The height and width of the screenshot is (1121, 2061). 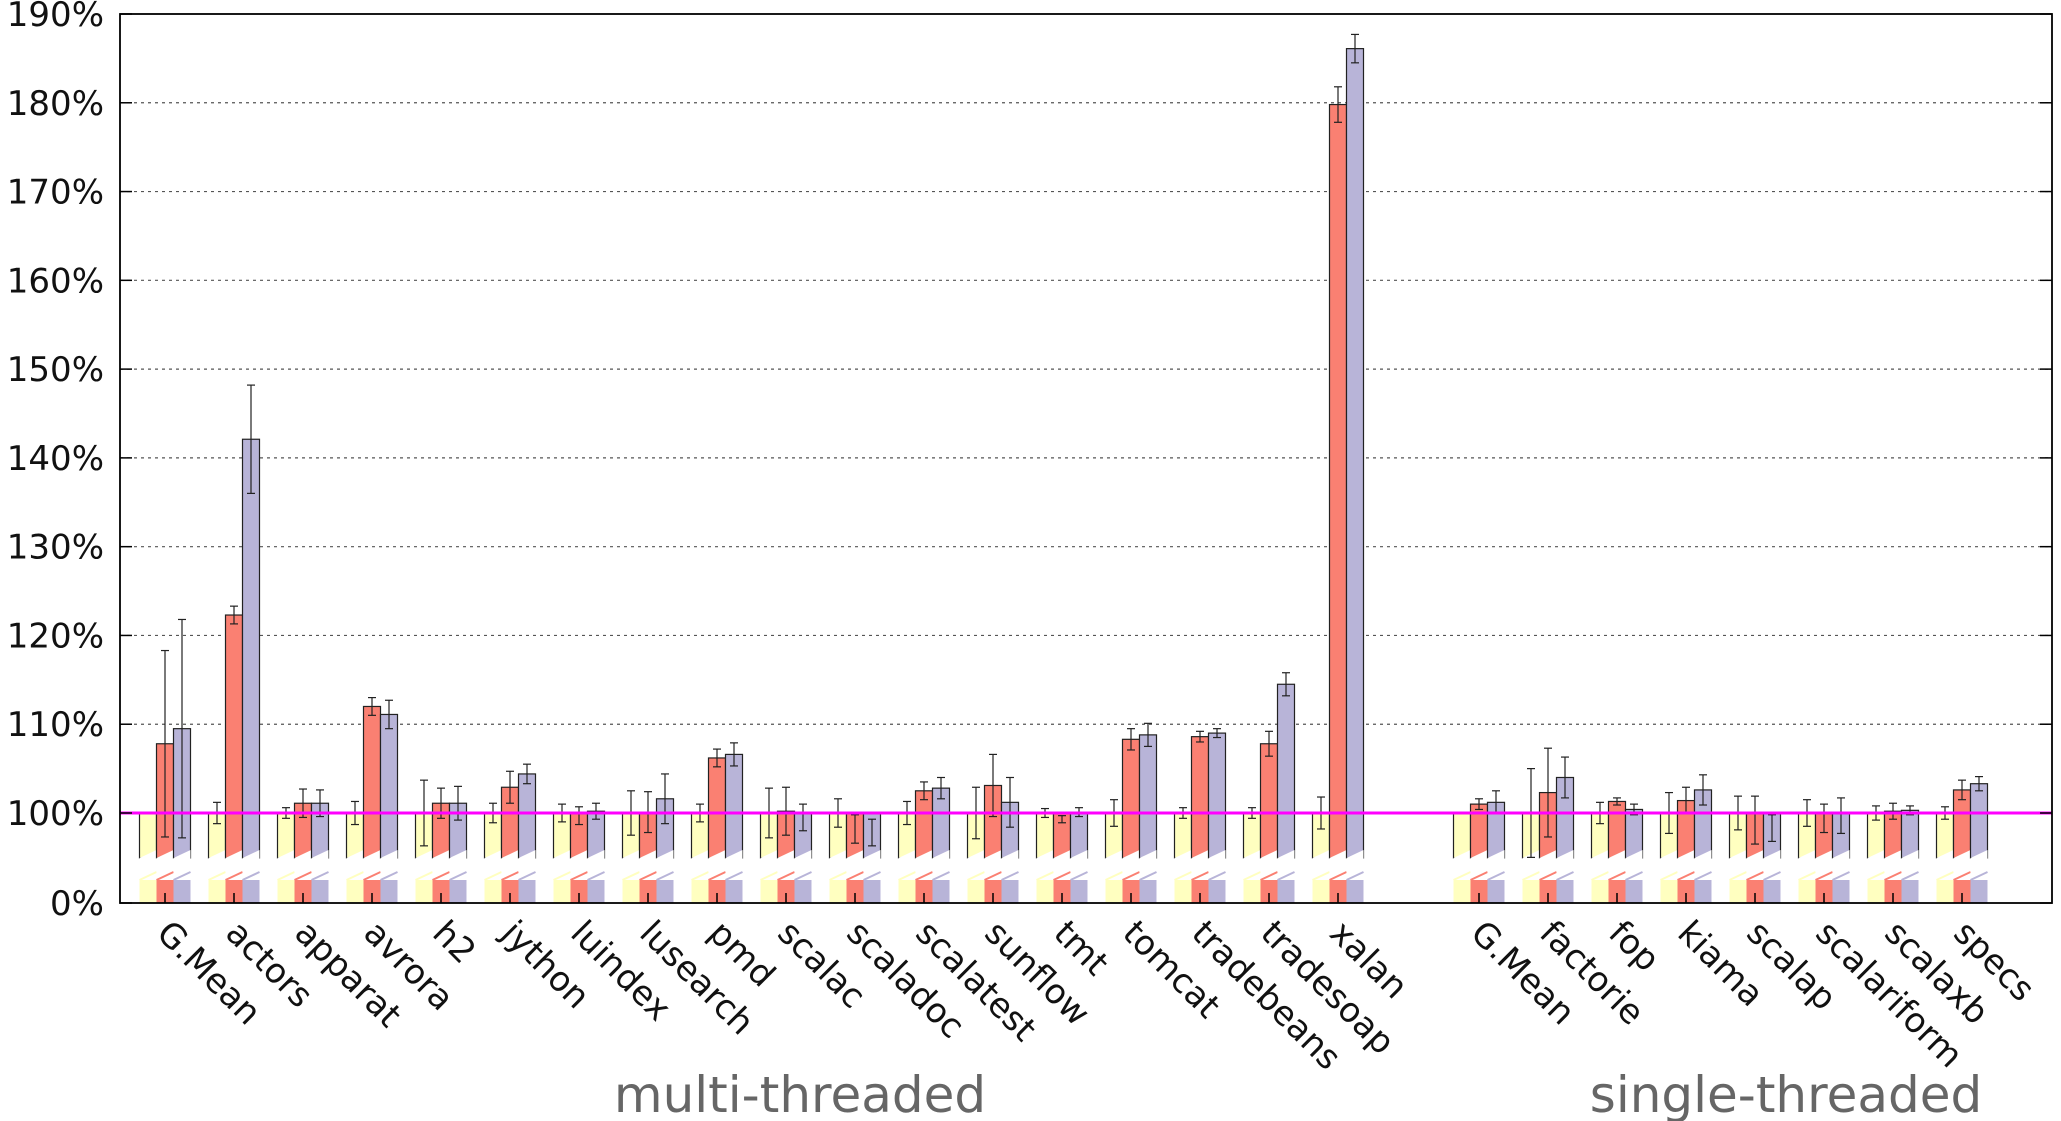 What do you see at coordinates (800, 1093) in the screenshot?
I see `group-label-multi: multi-threaded` at bounding box center [800, 1093].